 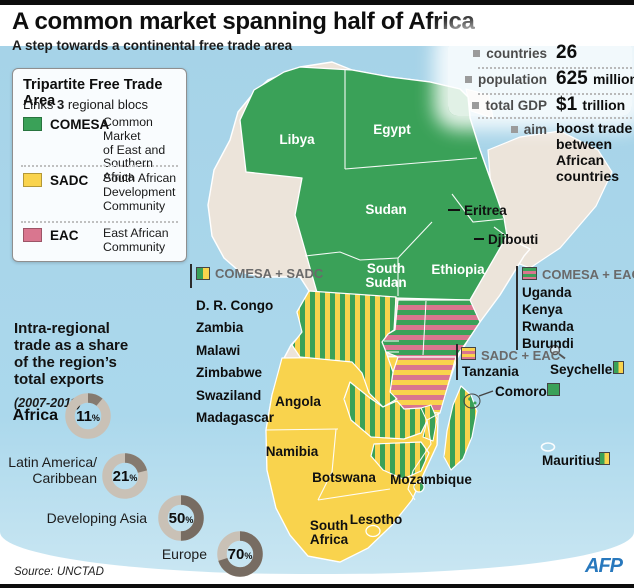 I want to click on legend-abbr-eac: EAC, so click(x=64, y=235).